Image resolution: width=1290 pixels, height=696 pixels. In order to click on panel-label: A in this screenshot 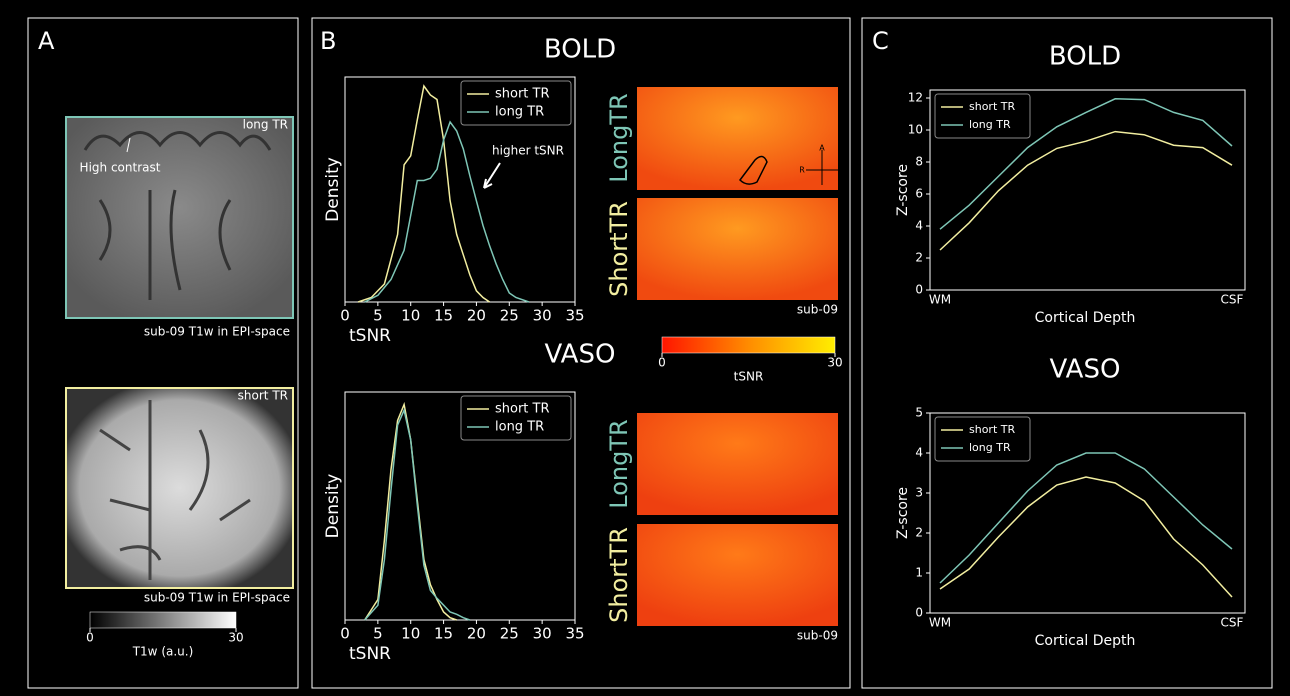, I will do `click(46, 41)`.